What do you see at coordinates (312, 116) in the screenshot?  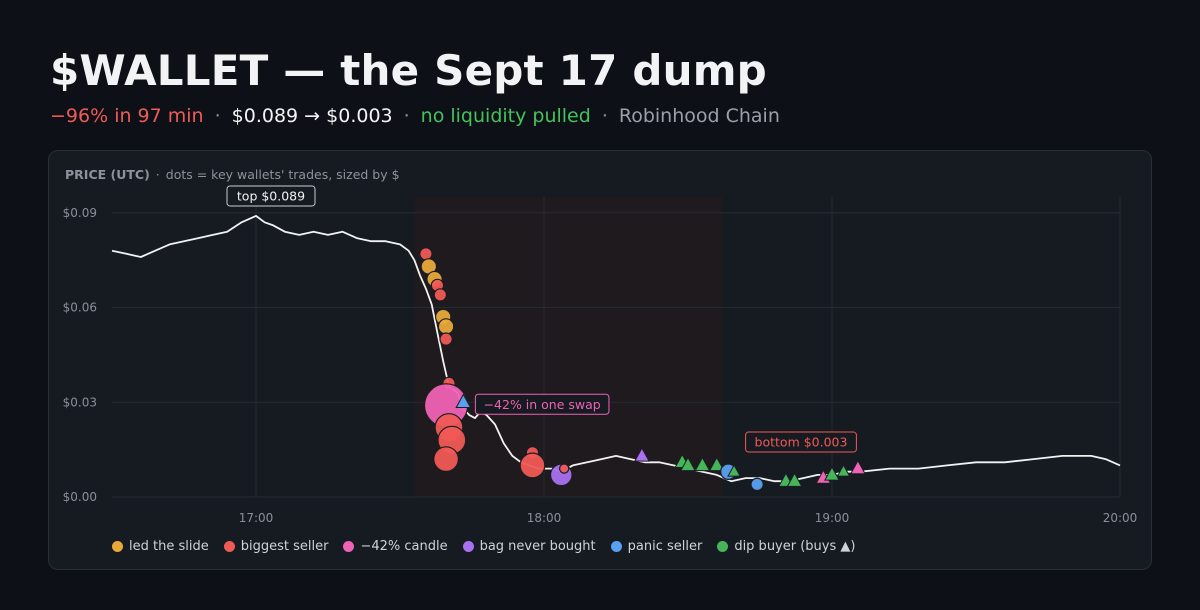 I see `stat-price: $0.089 → $0.003` at bounding box center [312, 116].